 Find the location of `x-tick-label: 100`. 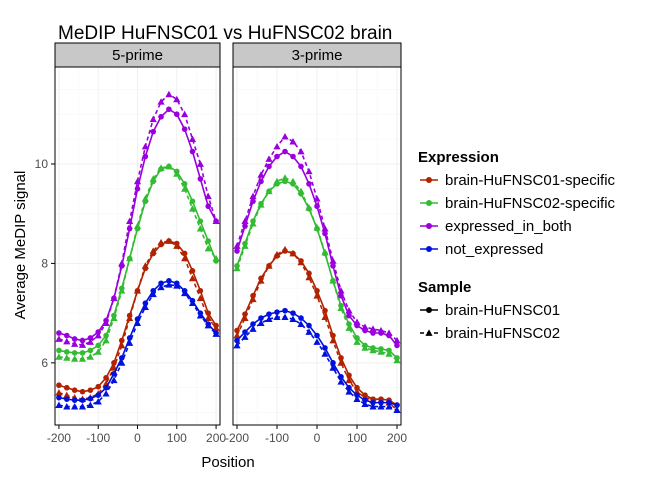

x-tick-label: 100 is located at coordinates (357, 438).